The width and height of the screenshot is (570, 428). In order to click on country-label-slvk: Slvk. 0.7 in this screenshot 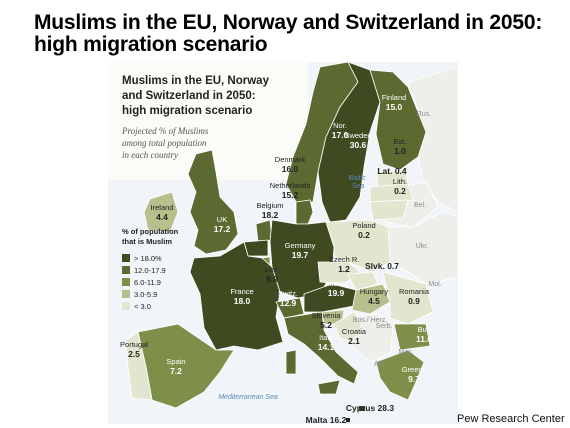, I will do `click(382, 266)`.